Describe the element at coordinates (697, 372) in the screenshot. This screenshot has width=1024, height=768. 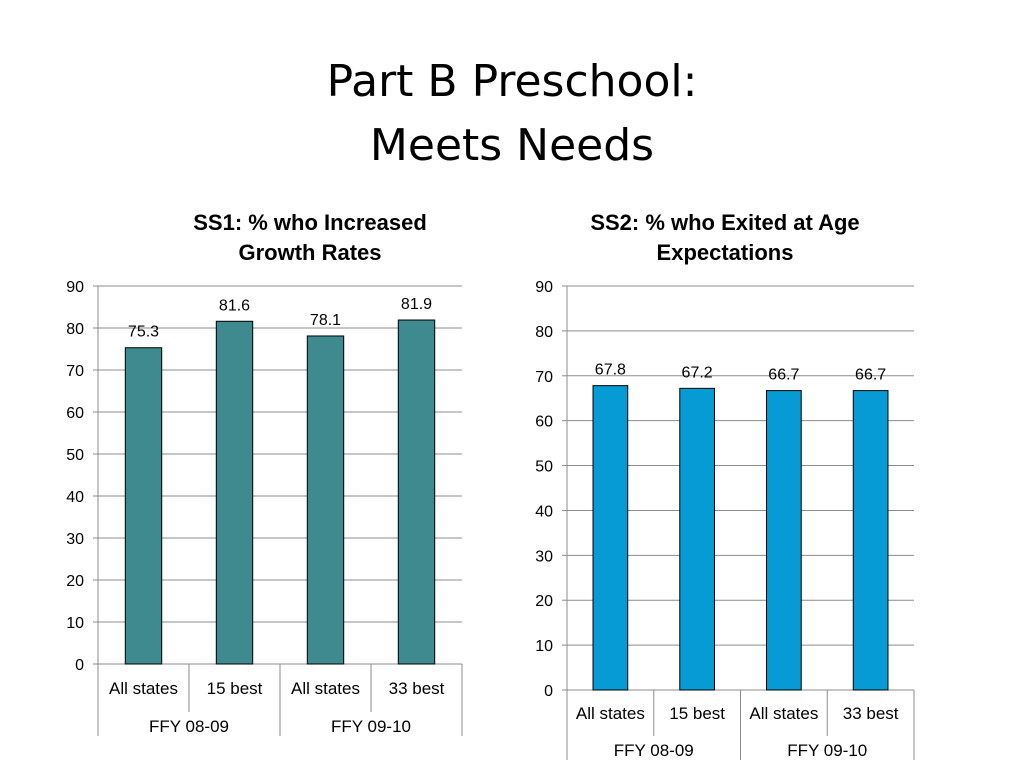
I see `data-label: 67.2` at that location.